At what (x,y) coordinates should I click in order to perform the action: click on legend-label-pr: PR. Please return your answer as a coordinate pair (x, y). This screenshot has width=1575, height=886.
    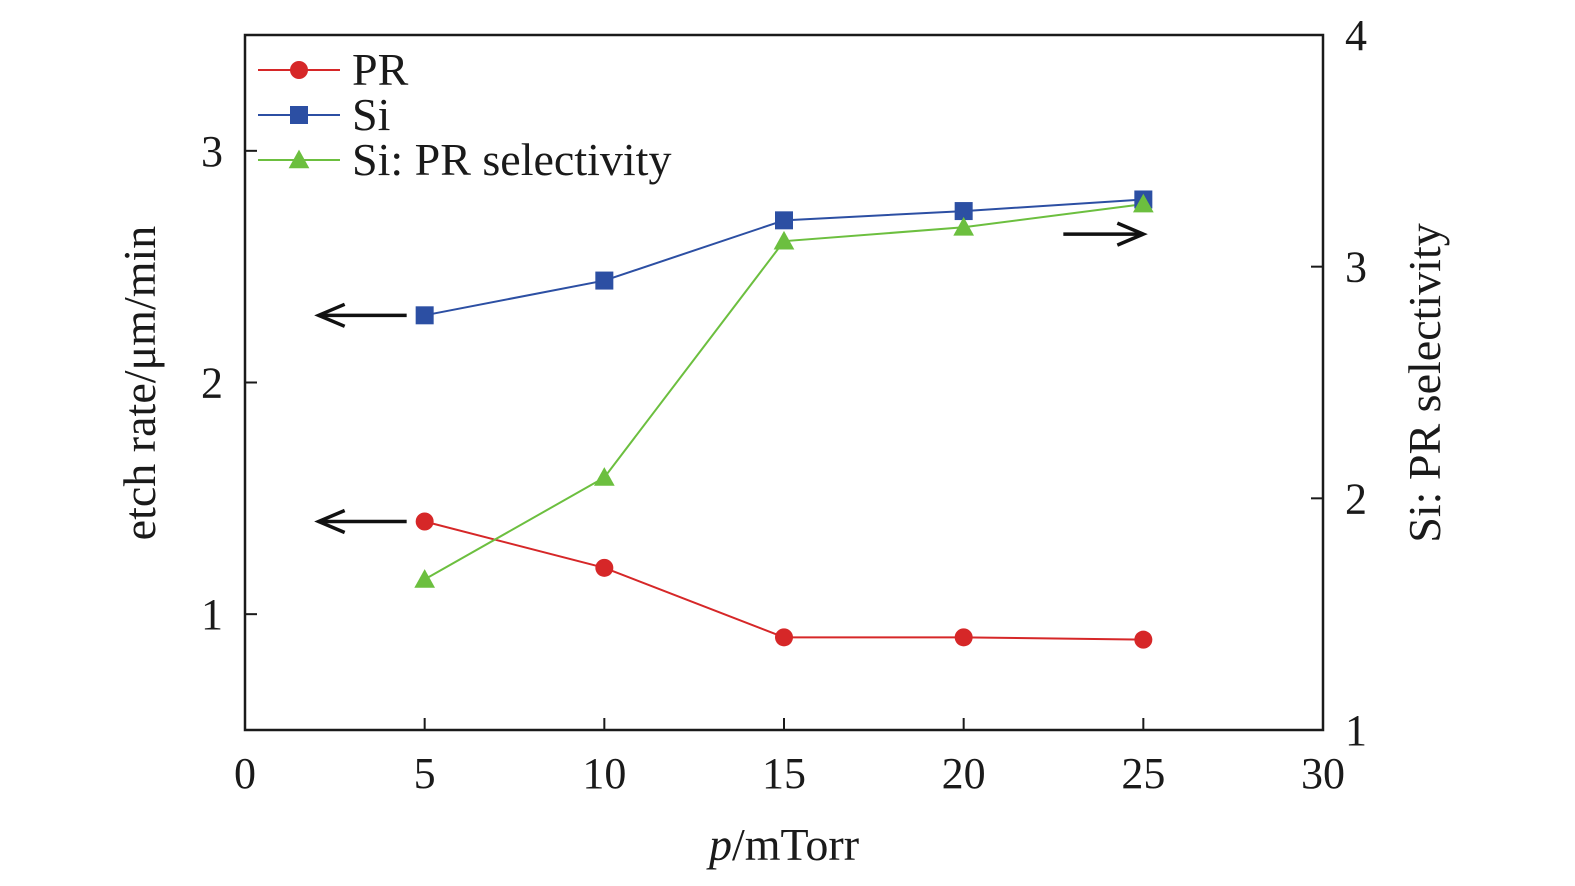
    Looking at the image, I should click on (380, 69).